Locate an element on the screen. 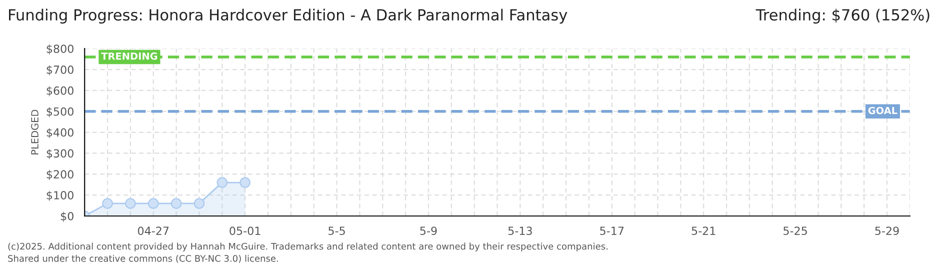 The width and height of the screenshot is (940, 270). y-tick-label: $200 is located at coordinates (60, 175).